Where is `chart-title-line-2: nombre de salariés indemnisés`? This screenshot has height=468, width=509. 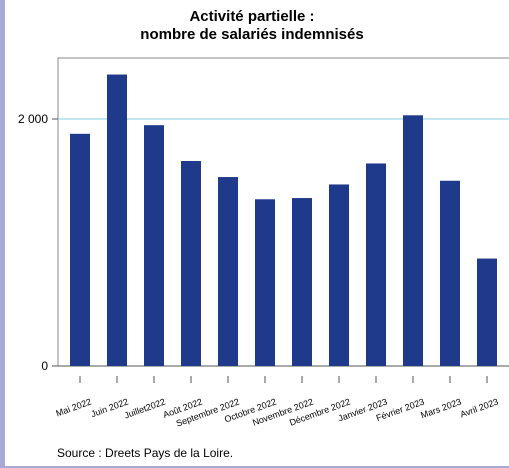 chart-title-line-2: nombre de salariés indemnisés is located at coordinates (252, 34).